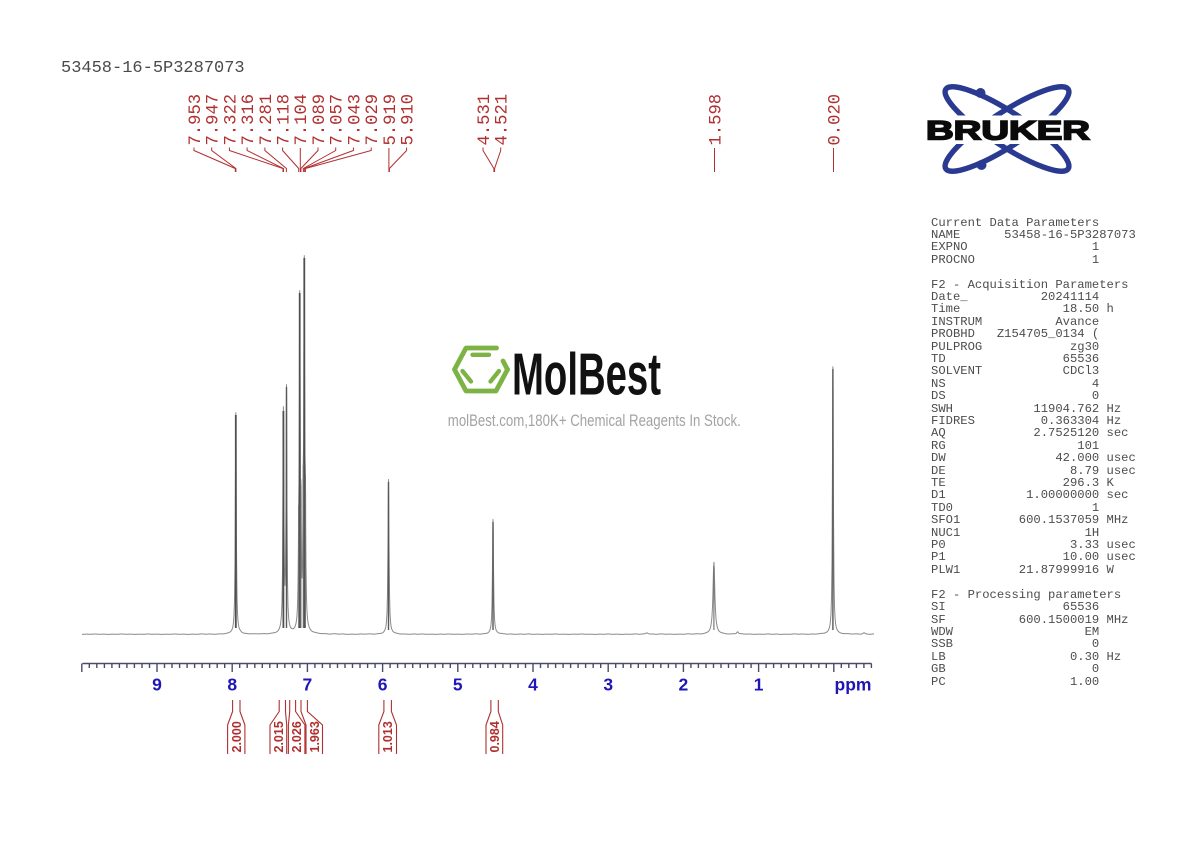 The height and width of the screenshot is (842, 1190). Describe the element at coordinates (232, 685) in the screenshot. I see `svg-text: 8` at that location.